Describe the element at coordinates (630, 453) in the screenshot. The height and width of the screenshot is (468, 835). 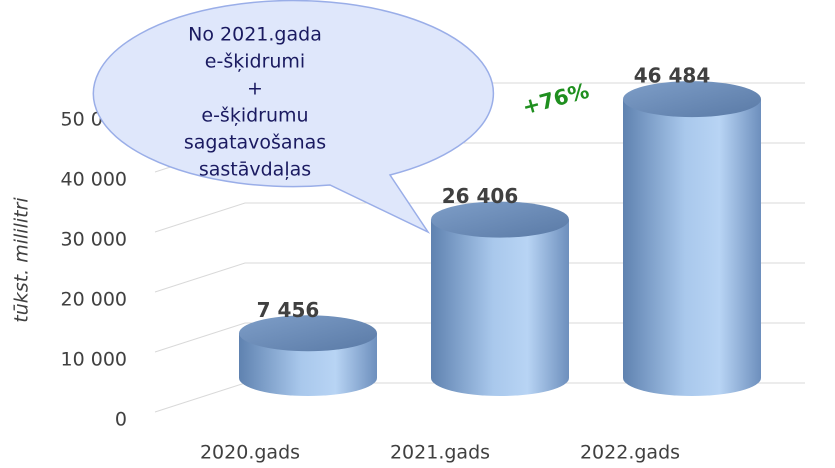
I see `x-tick-label: 2022.gads` at that location.